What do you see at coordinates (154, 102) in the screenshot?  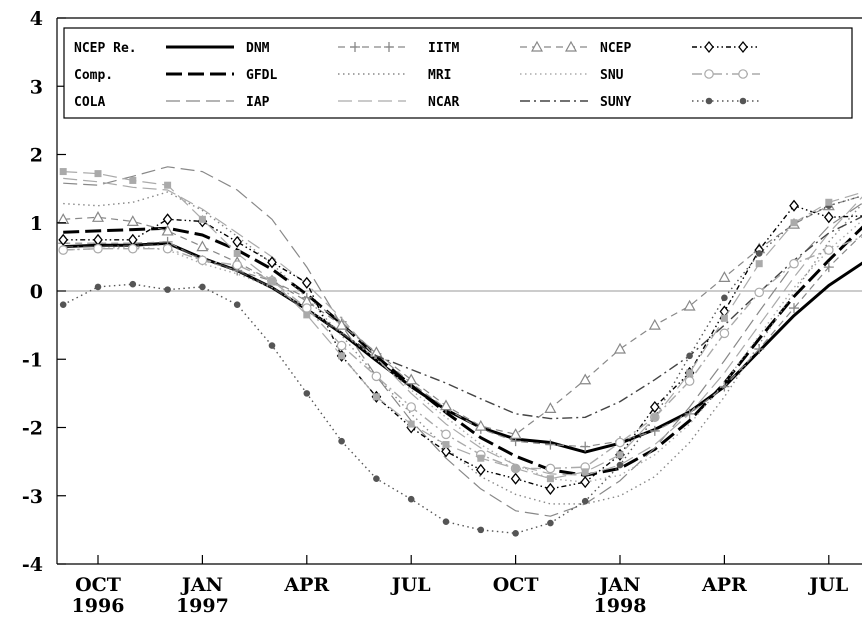 I see `legend-entry-cola: COLA` at bounding box center [154, 102].